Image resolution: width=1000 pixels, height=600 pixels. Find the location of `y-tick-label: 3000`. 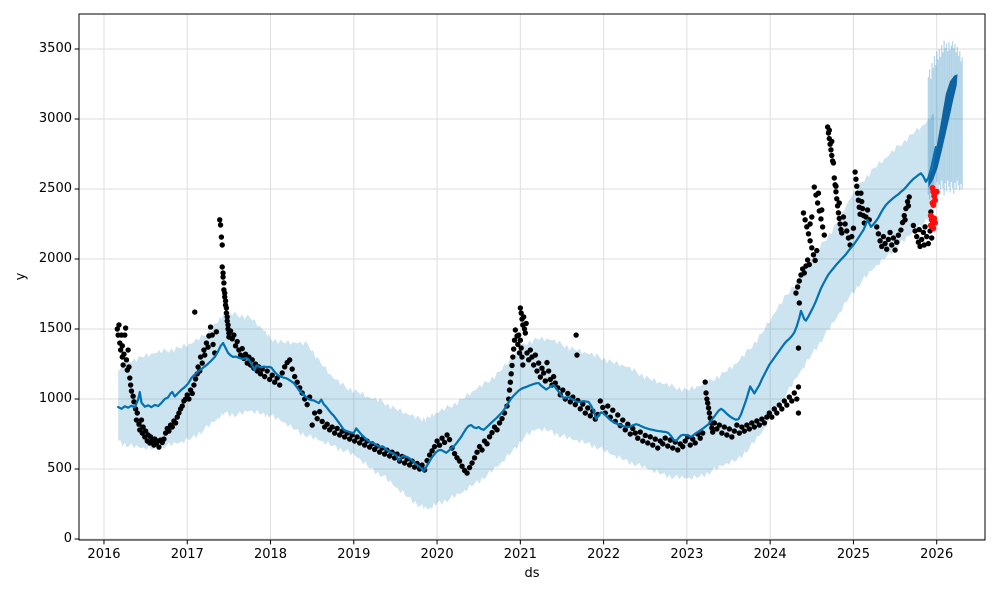

y-tick-label: 3000 is located at coordinates (55, 118).